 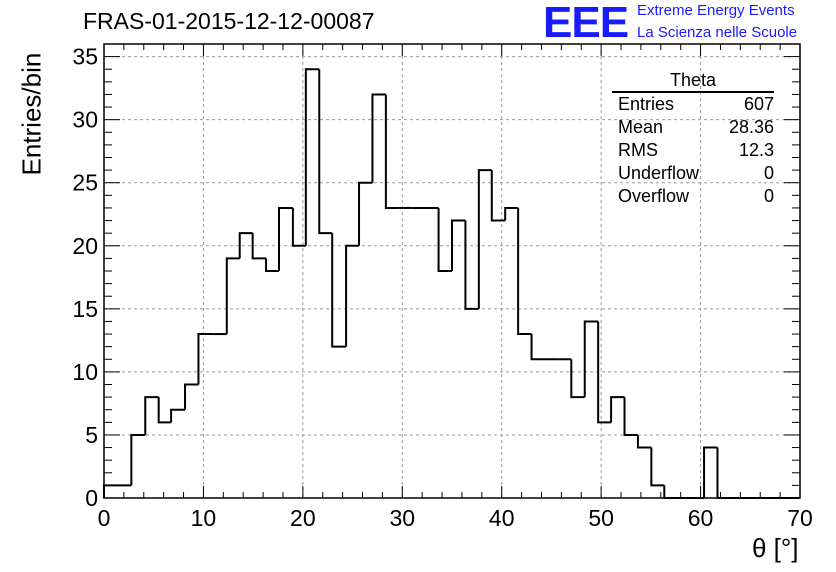 What do you see at coordinates (701, 518) in the screenshot?
I see `x-tick-label: 60` at bounding box center [701, 518].